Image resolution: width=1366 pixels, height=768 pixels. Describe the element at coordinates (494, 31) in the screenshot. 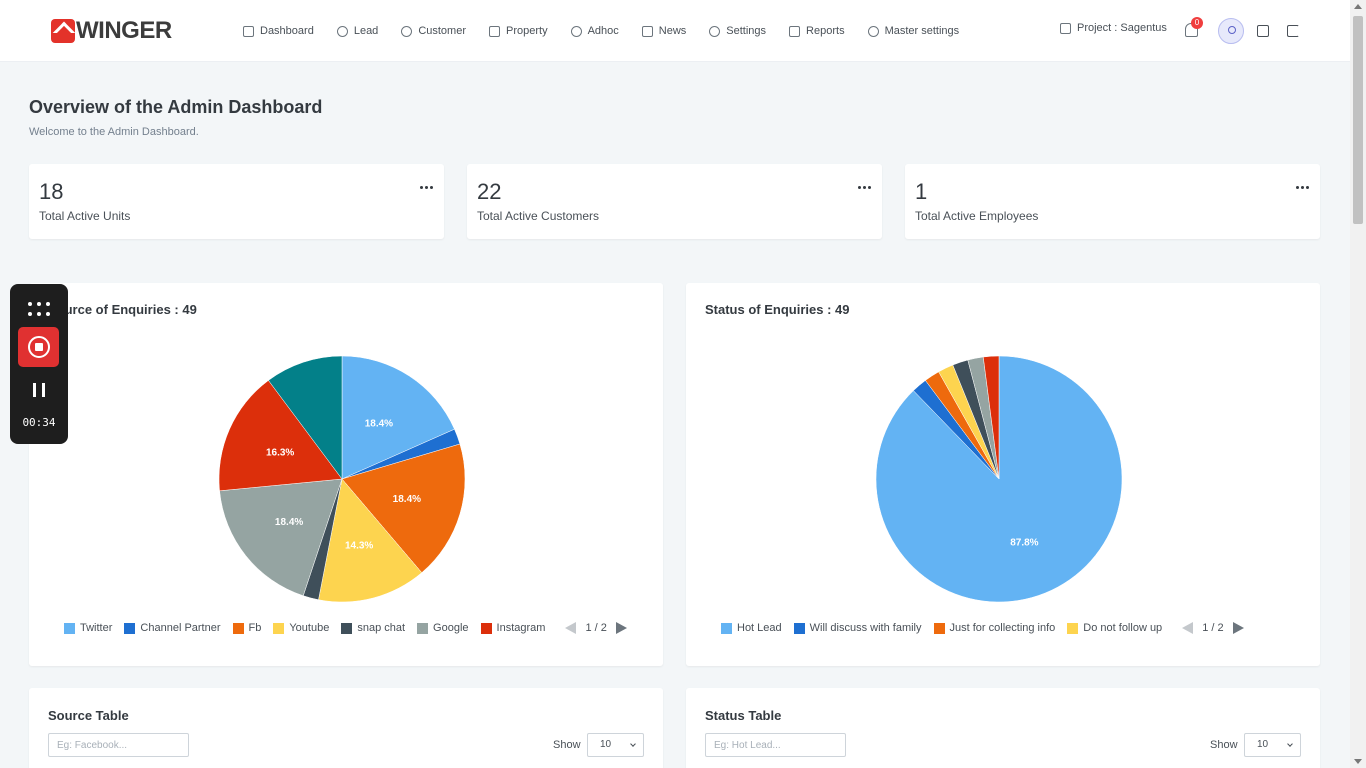

I see `building-icon` at that location.